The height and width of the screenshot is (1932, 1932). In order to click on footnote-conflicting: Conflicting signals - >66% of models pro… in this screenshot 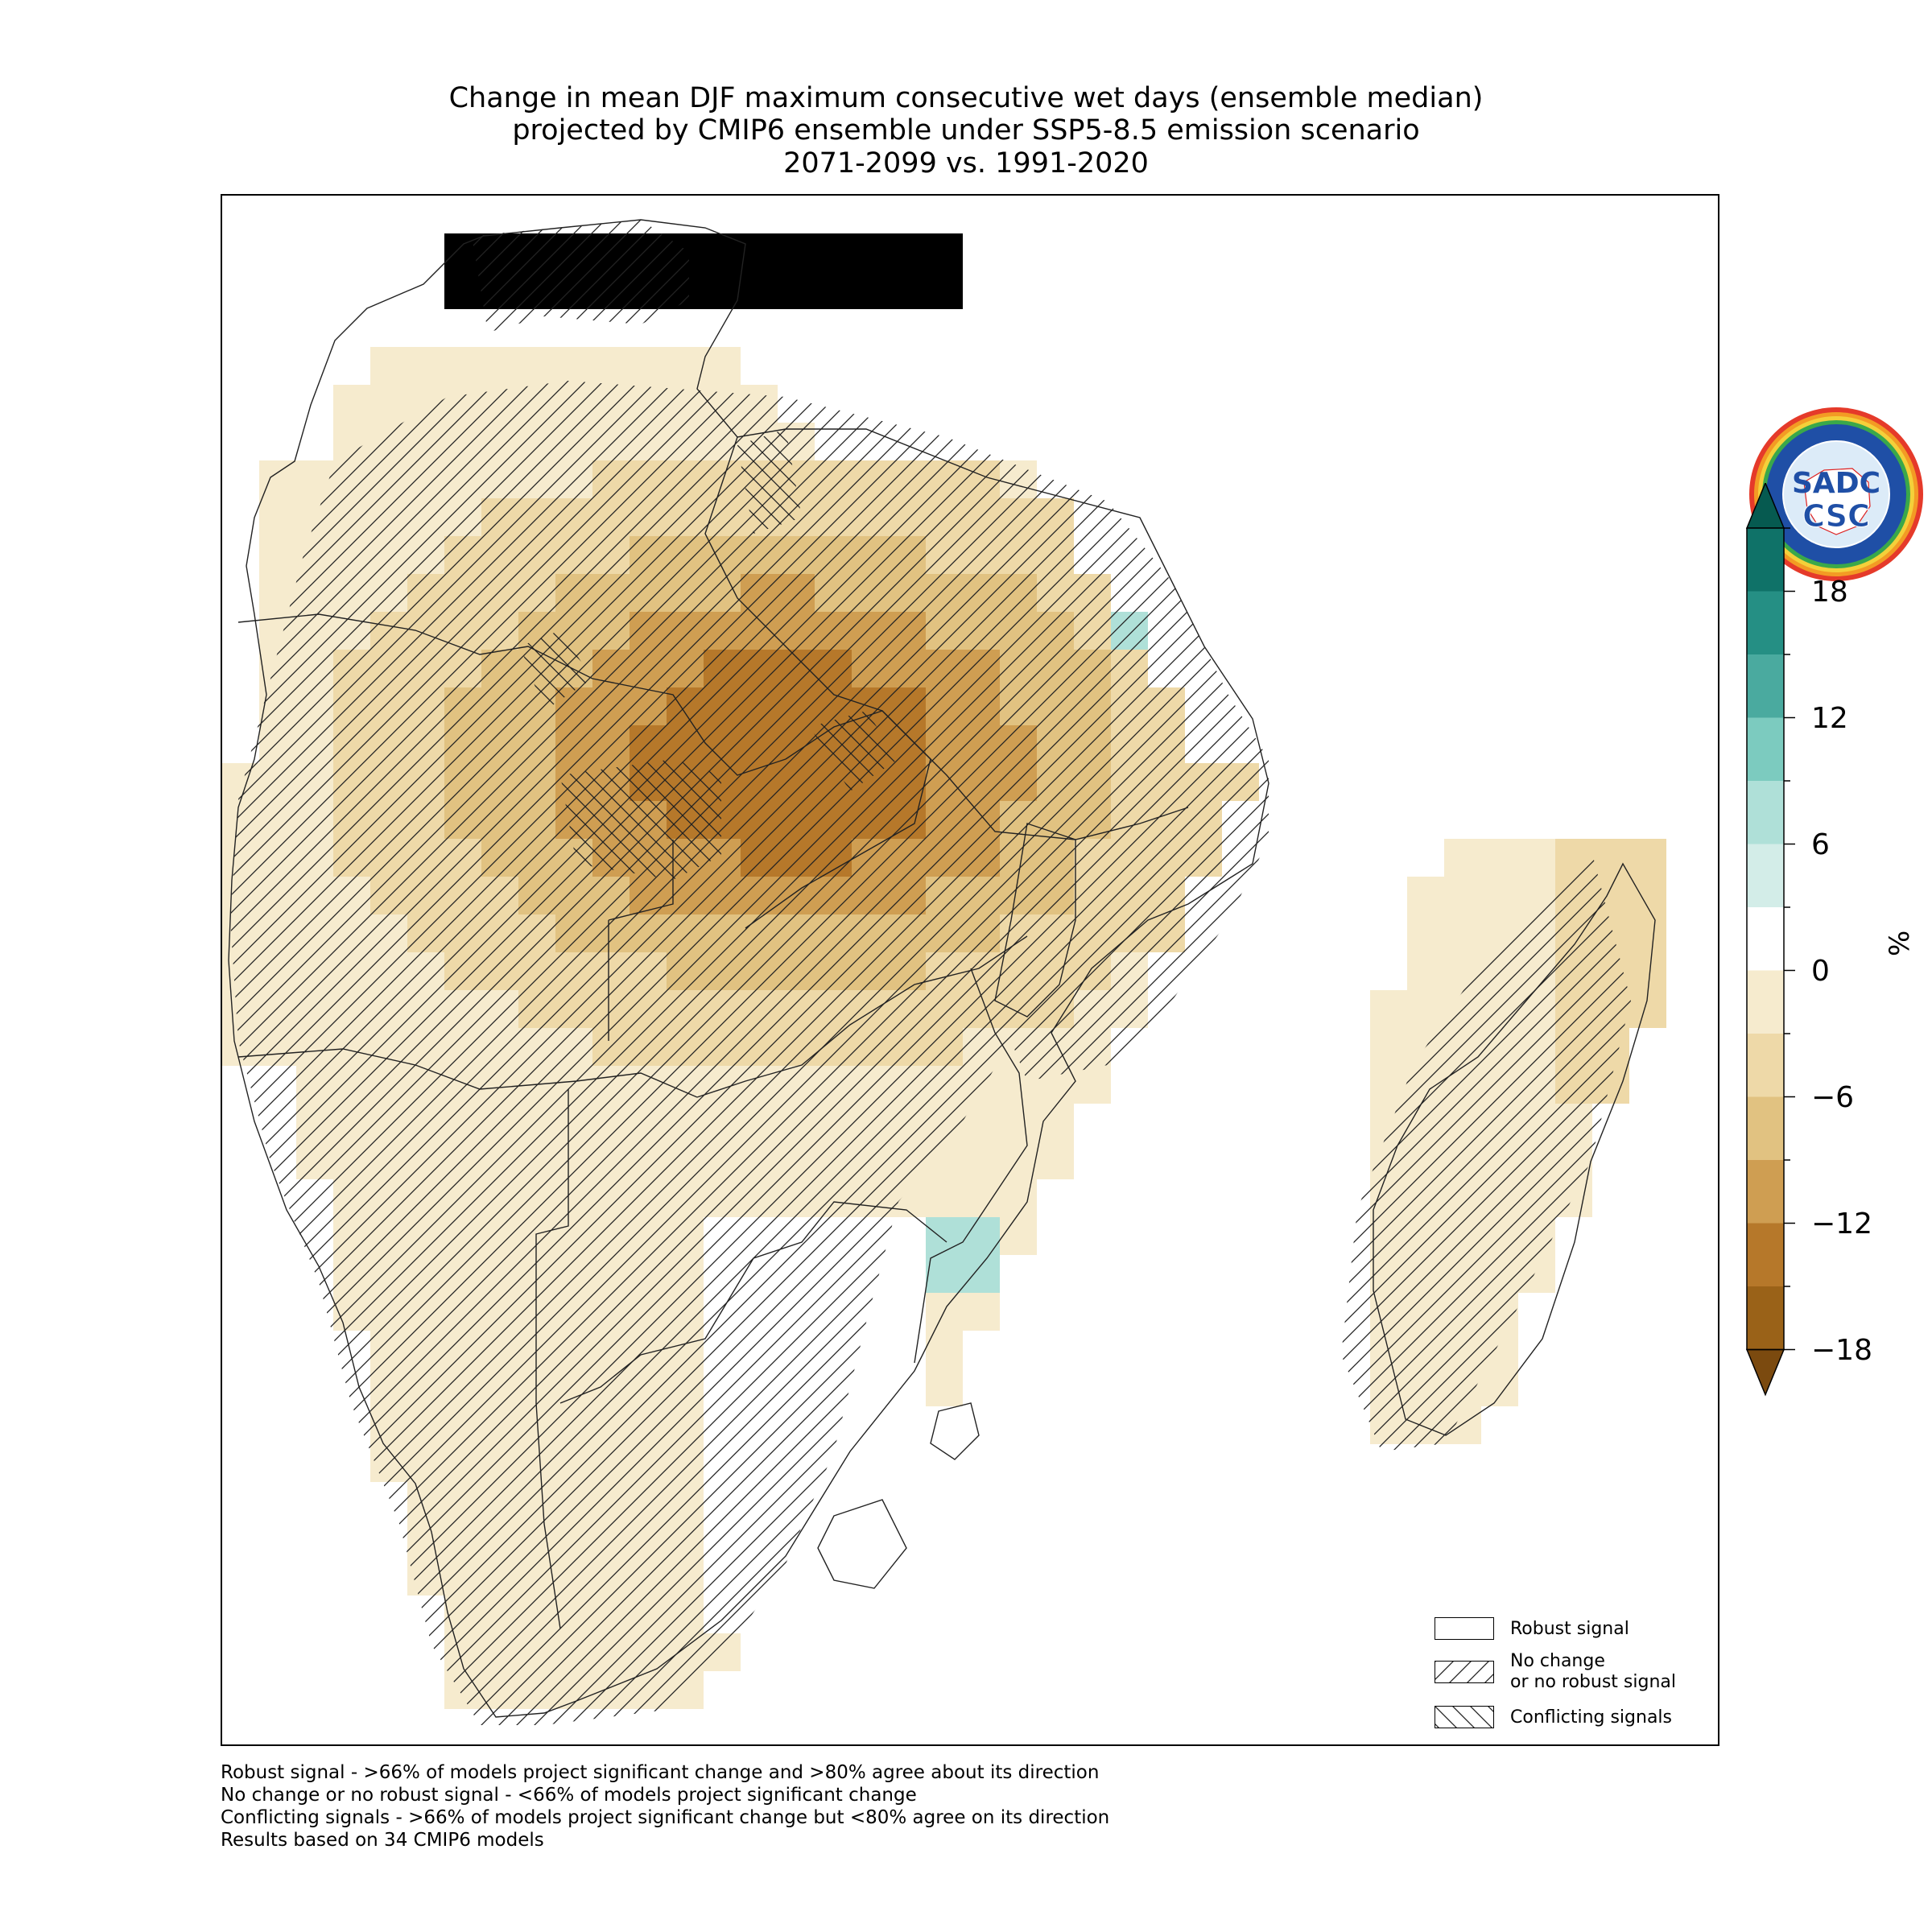, I will do `click(665, 1817)`.